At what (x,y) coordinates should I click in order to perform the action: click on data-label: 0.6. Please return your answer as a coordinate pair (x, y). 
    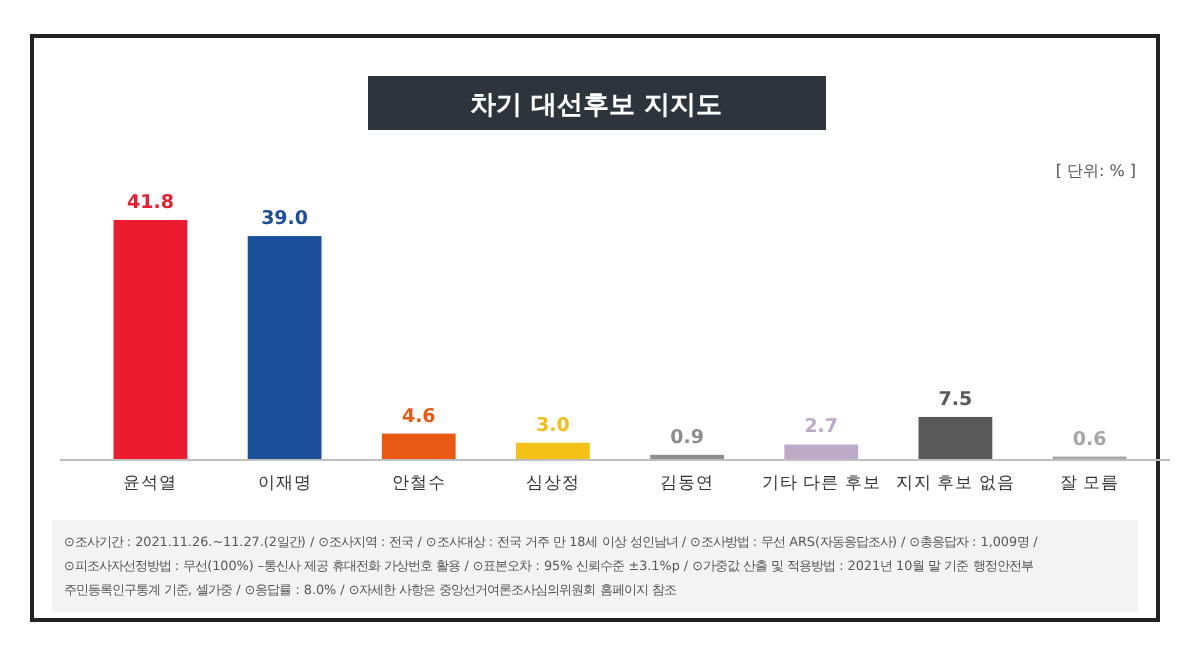
    Looking at the image, I should click on (1090, 439).